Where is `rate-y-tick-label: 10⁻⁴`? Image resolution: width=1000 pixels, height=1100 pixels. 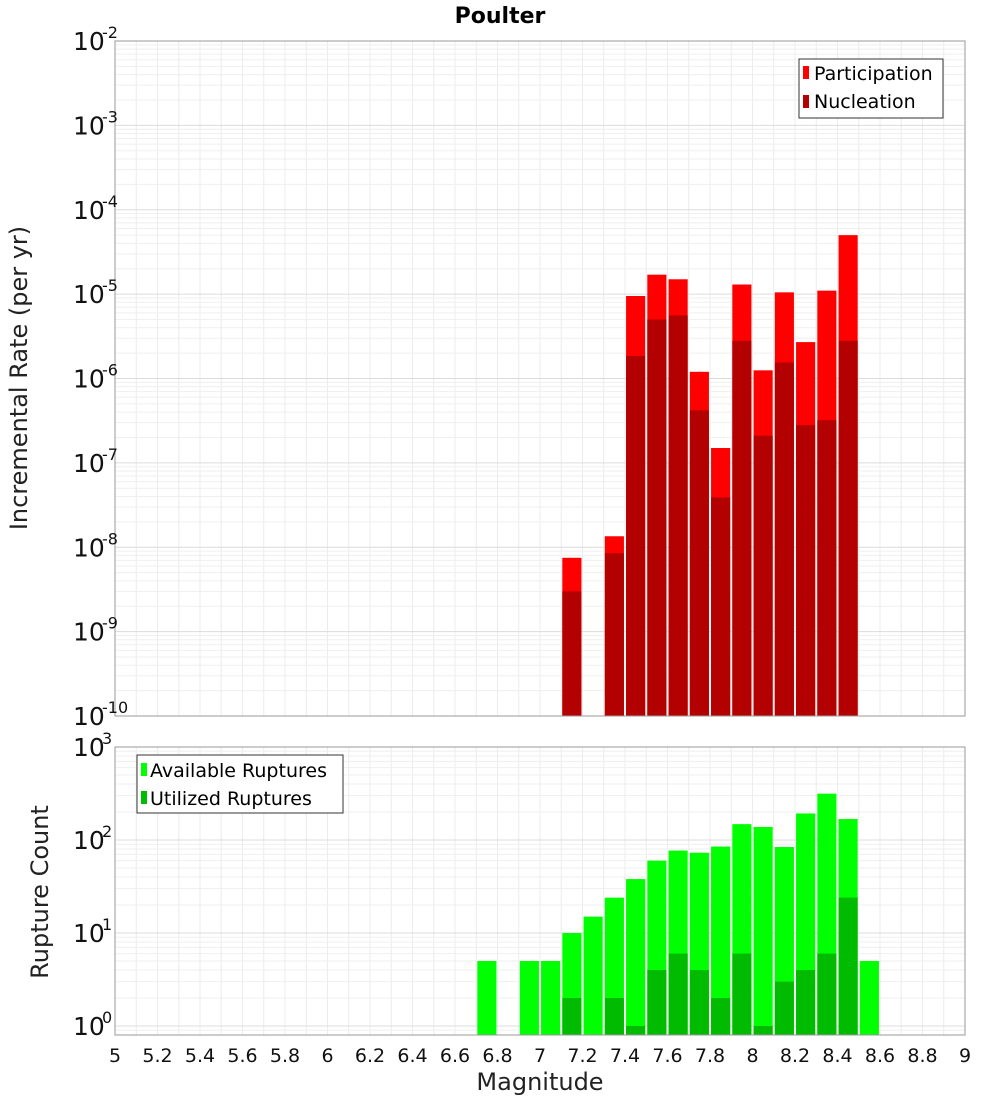 rate-y-tick-label: 10⁻⁴ is located at coordinates (95, 208).